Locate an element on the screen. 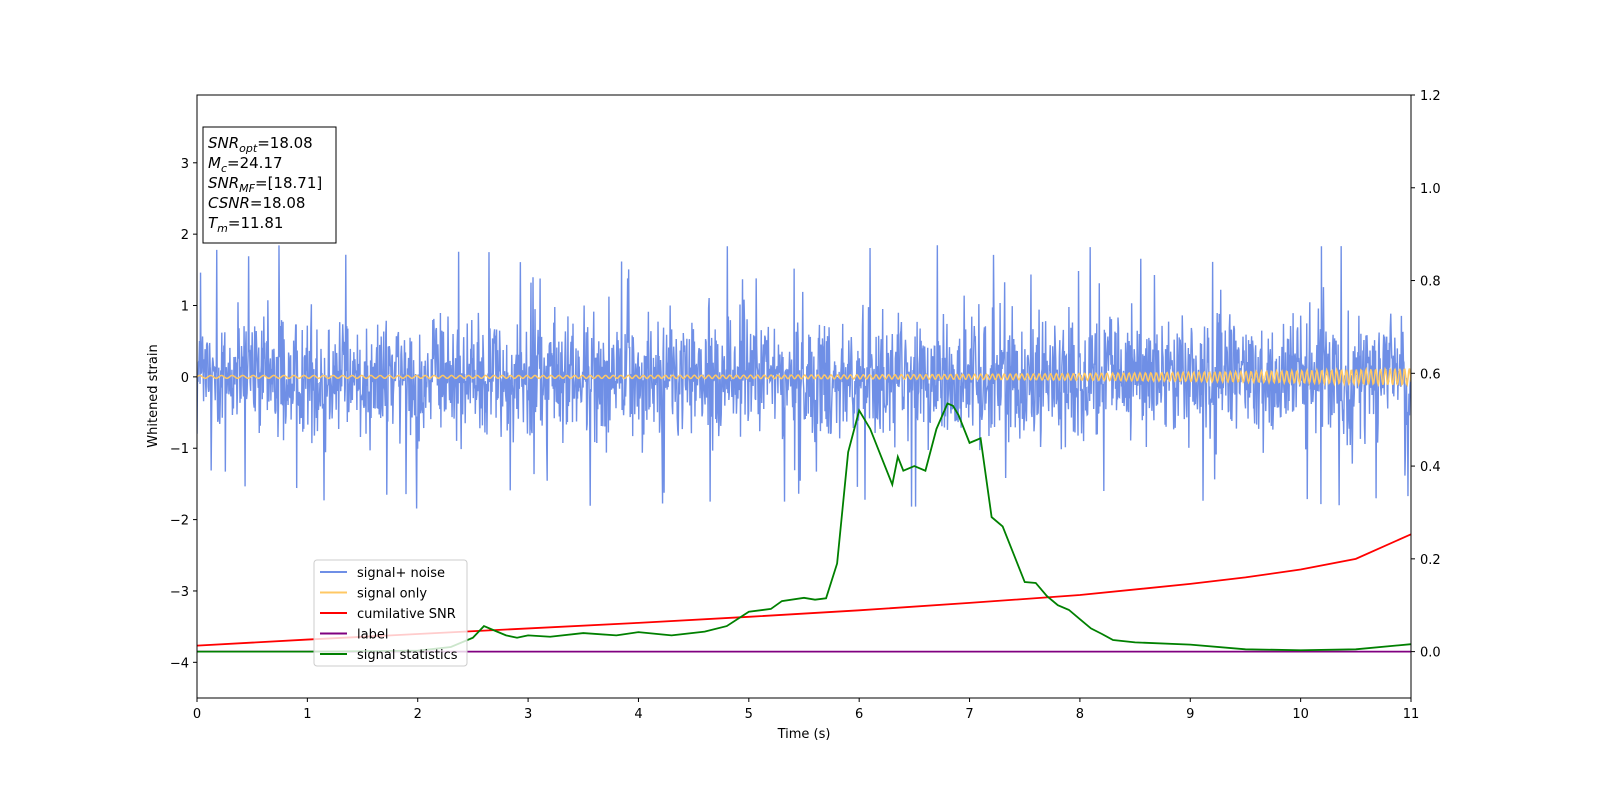 This screenshot has height=800, width=1600. x-tick-label: 2 is located at coordinates (418, 714).